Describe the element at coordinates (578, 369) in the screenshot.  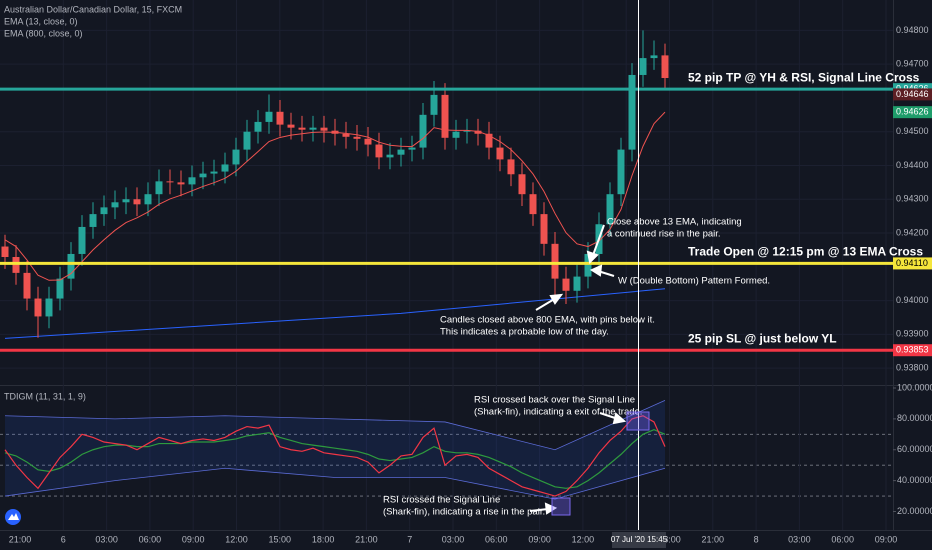
I see `arrows` at that location.